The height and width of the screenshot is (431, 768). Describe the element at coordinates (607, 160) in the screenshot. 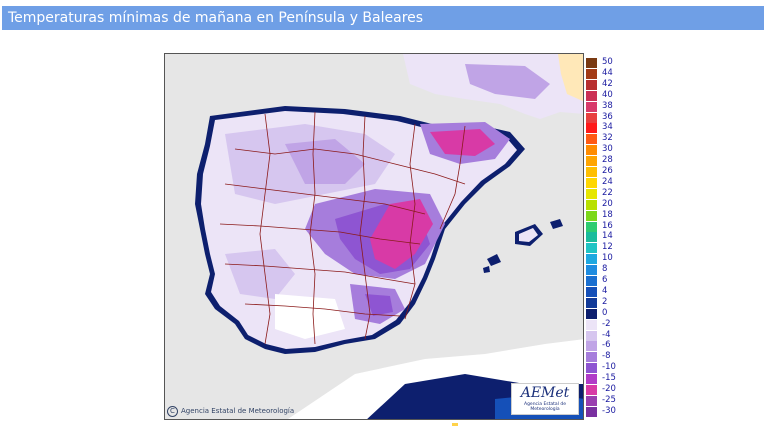

I see `legend-label: 28` at that location.